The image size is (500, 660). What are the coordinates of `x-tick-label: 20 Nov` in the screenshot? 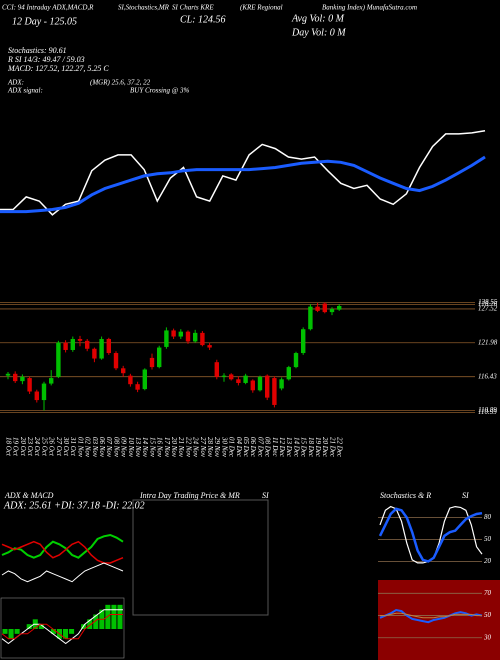 It's located at (174, 447).